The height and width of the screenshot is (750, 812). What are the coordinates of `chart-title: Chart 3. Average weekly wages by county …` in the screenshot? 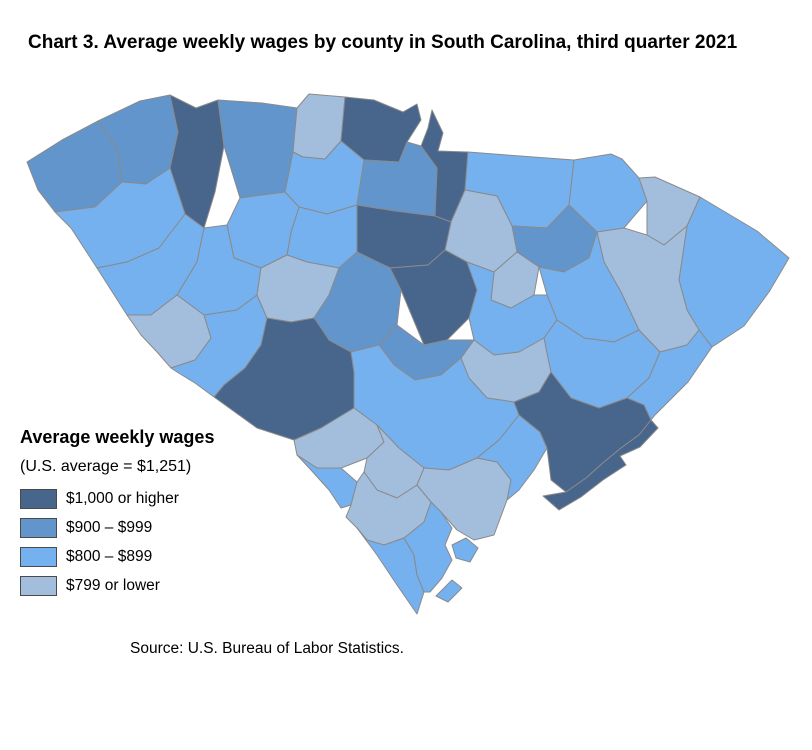 It's located at (383, 42).